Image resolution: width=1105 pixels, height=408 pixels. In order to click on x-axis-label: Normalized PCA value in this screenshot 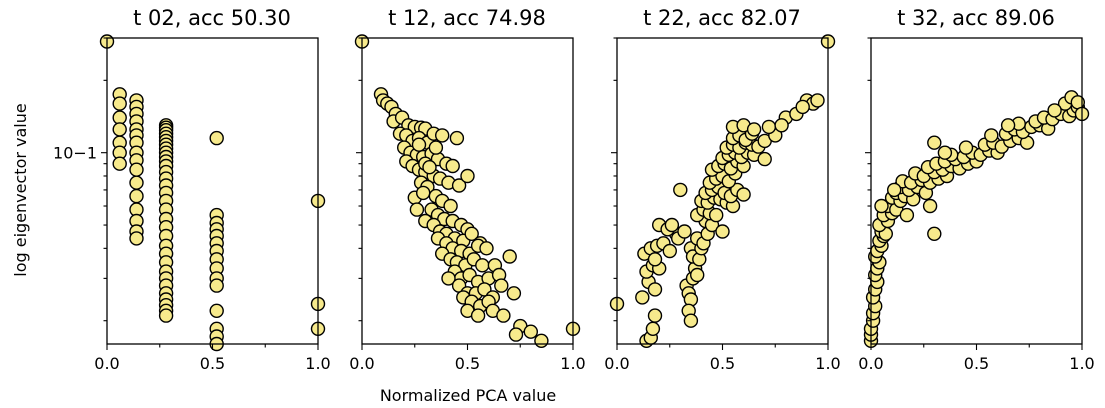, I will do `click(468, 395)`.